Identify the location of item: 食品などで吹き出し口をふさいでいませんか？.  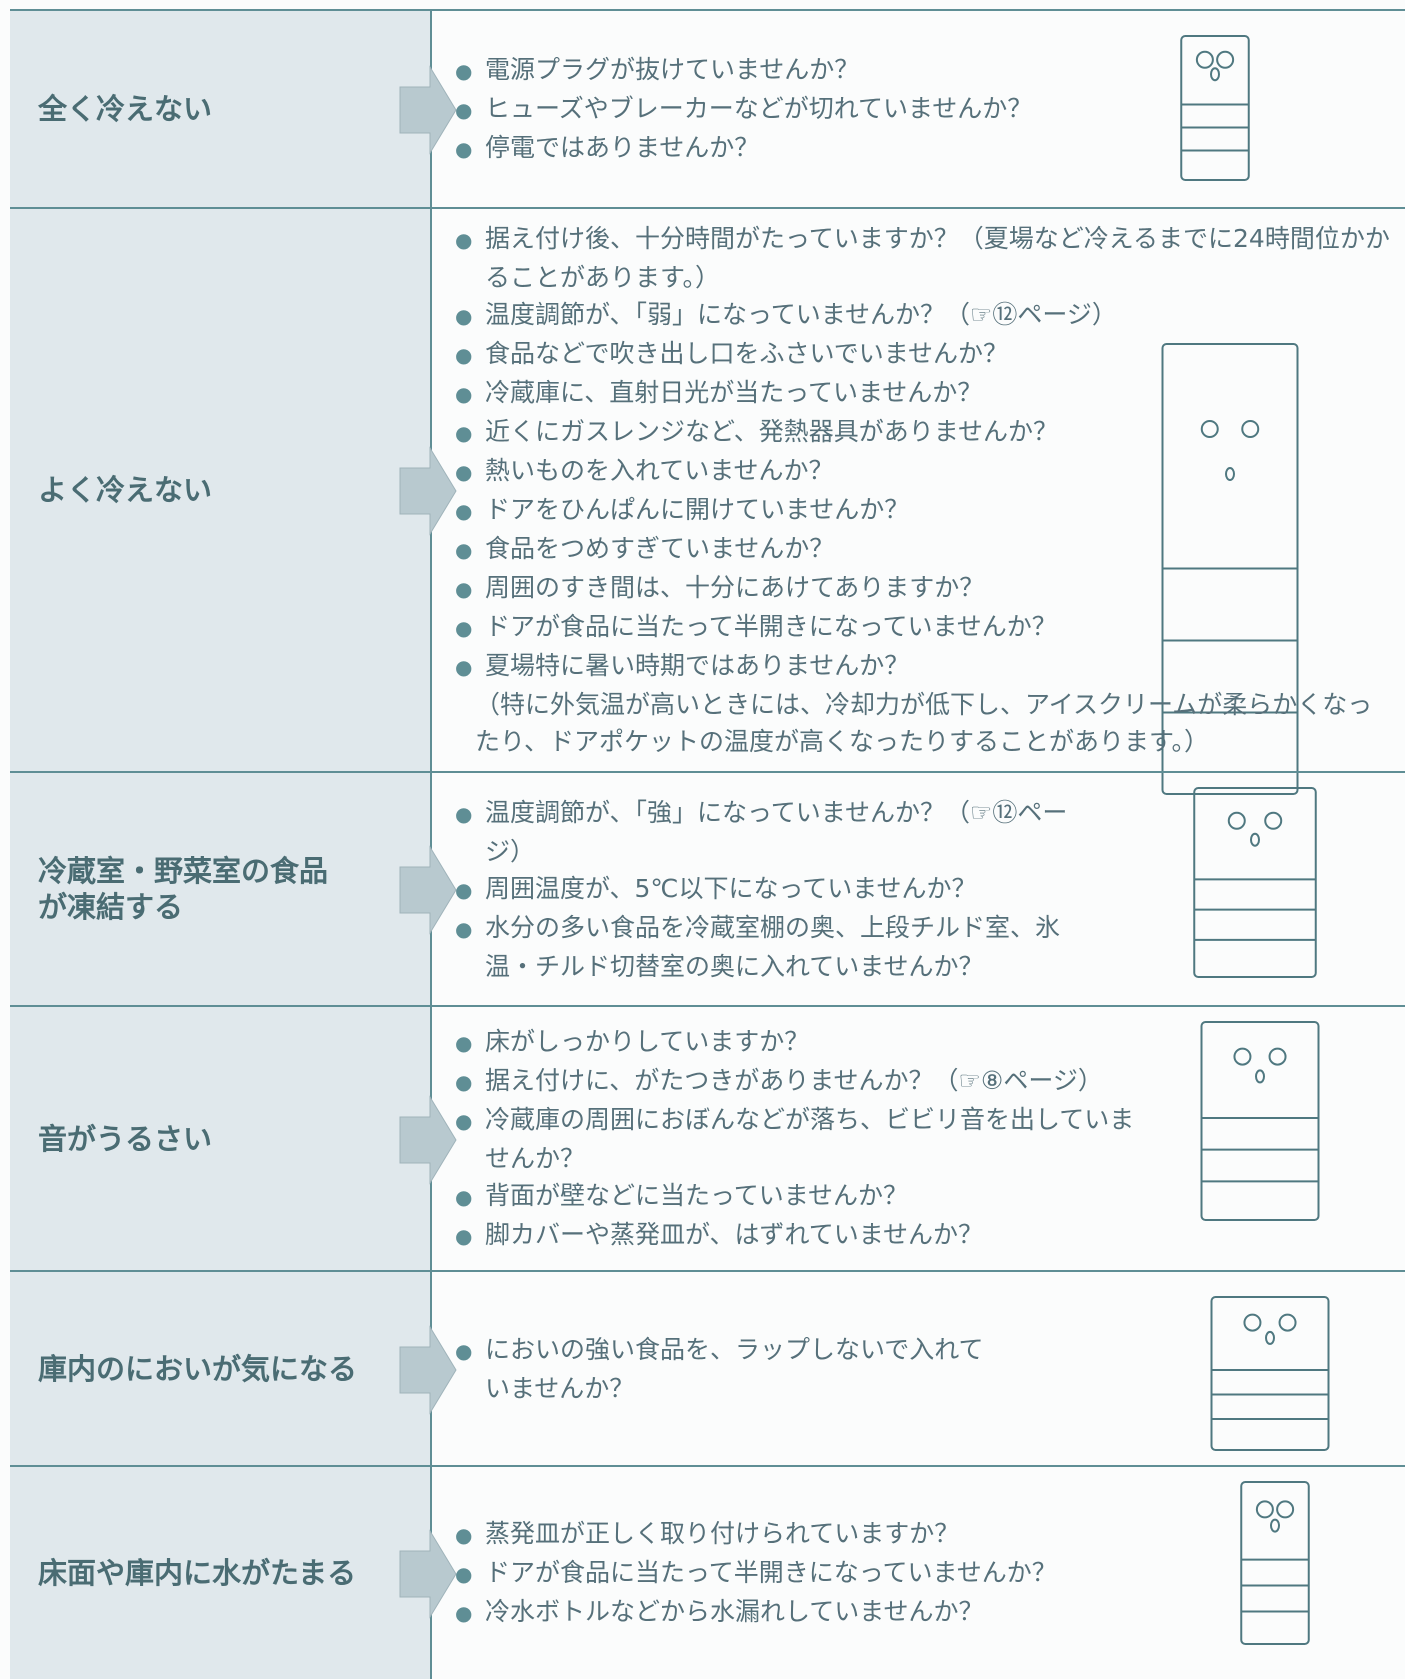
(925, 354).